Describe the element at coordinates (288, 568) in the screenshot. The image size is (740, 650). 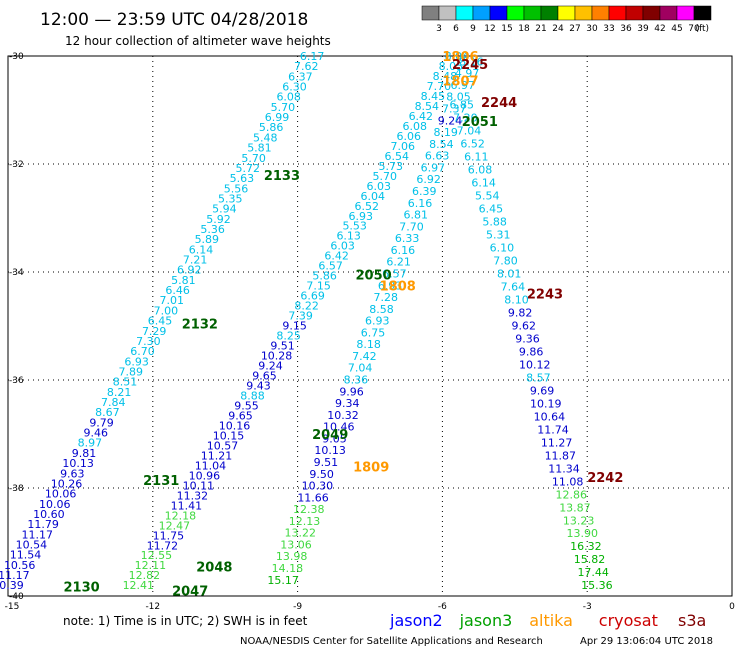
I see `data-point-label: 14.18` at that location.